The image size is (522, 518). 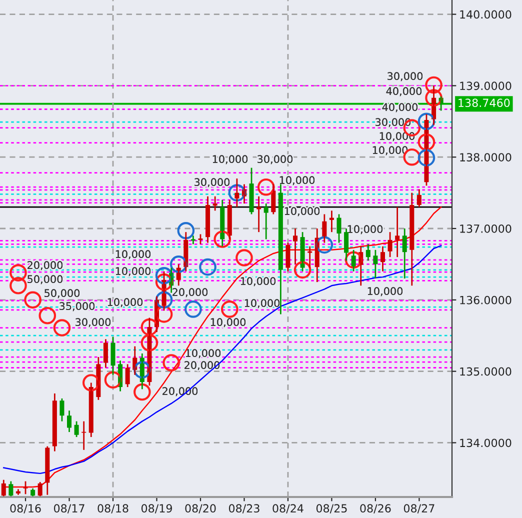 What do you see at coordinates (419, 509) in the screenshot?
I see `x-tick-label: 08/27` at bounding box center [419, 509].